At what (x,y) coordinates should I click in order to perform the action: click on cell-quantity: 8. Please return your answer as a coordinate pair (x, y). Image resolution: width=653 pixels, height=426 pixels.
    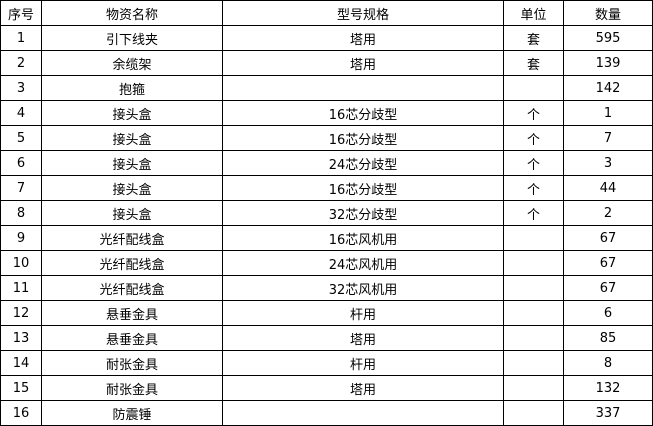
    Looking at the image, I should click on (608, 363).